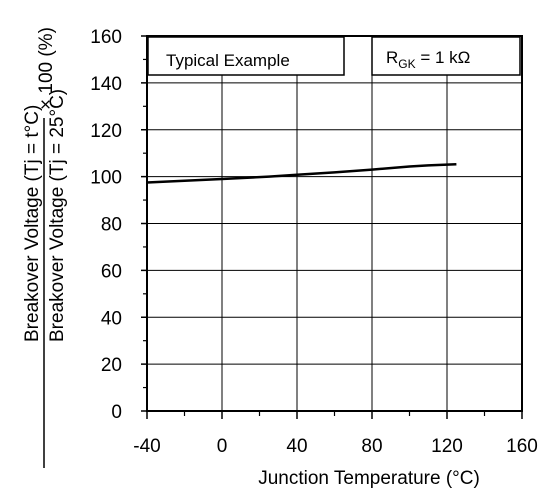 The width and height of the screenshot is (555, 495). What do you see at coordinates (106, 131) in the screenshot?
I see `y-tick-label: 120` at bounding box center [106, 131].